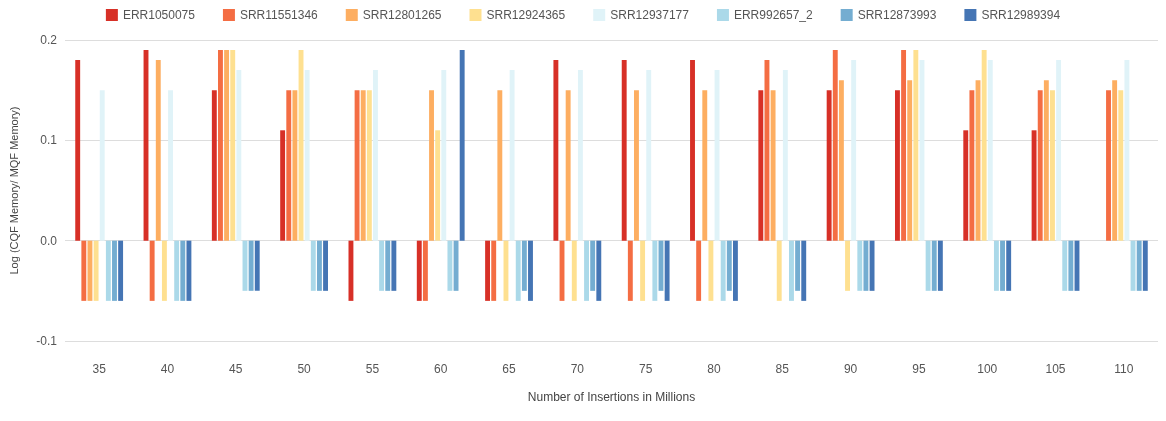 This screenshot has height=421, width=1166. What do you see at coordinates (773, 15) in the screenshot?
I see `legend-label: ERR992657_2` at bounding box center [773, 15].